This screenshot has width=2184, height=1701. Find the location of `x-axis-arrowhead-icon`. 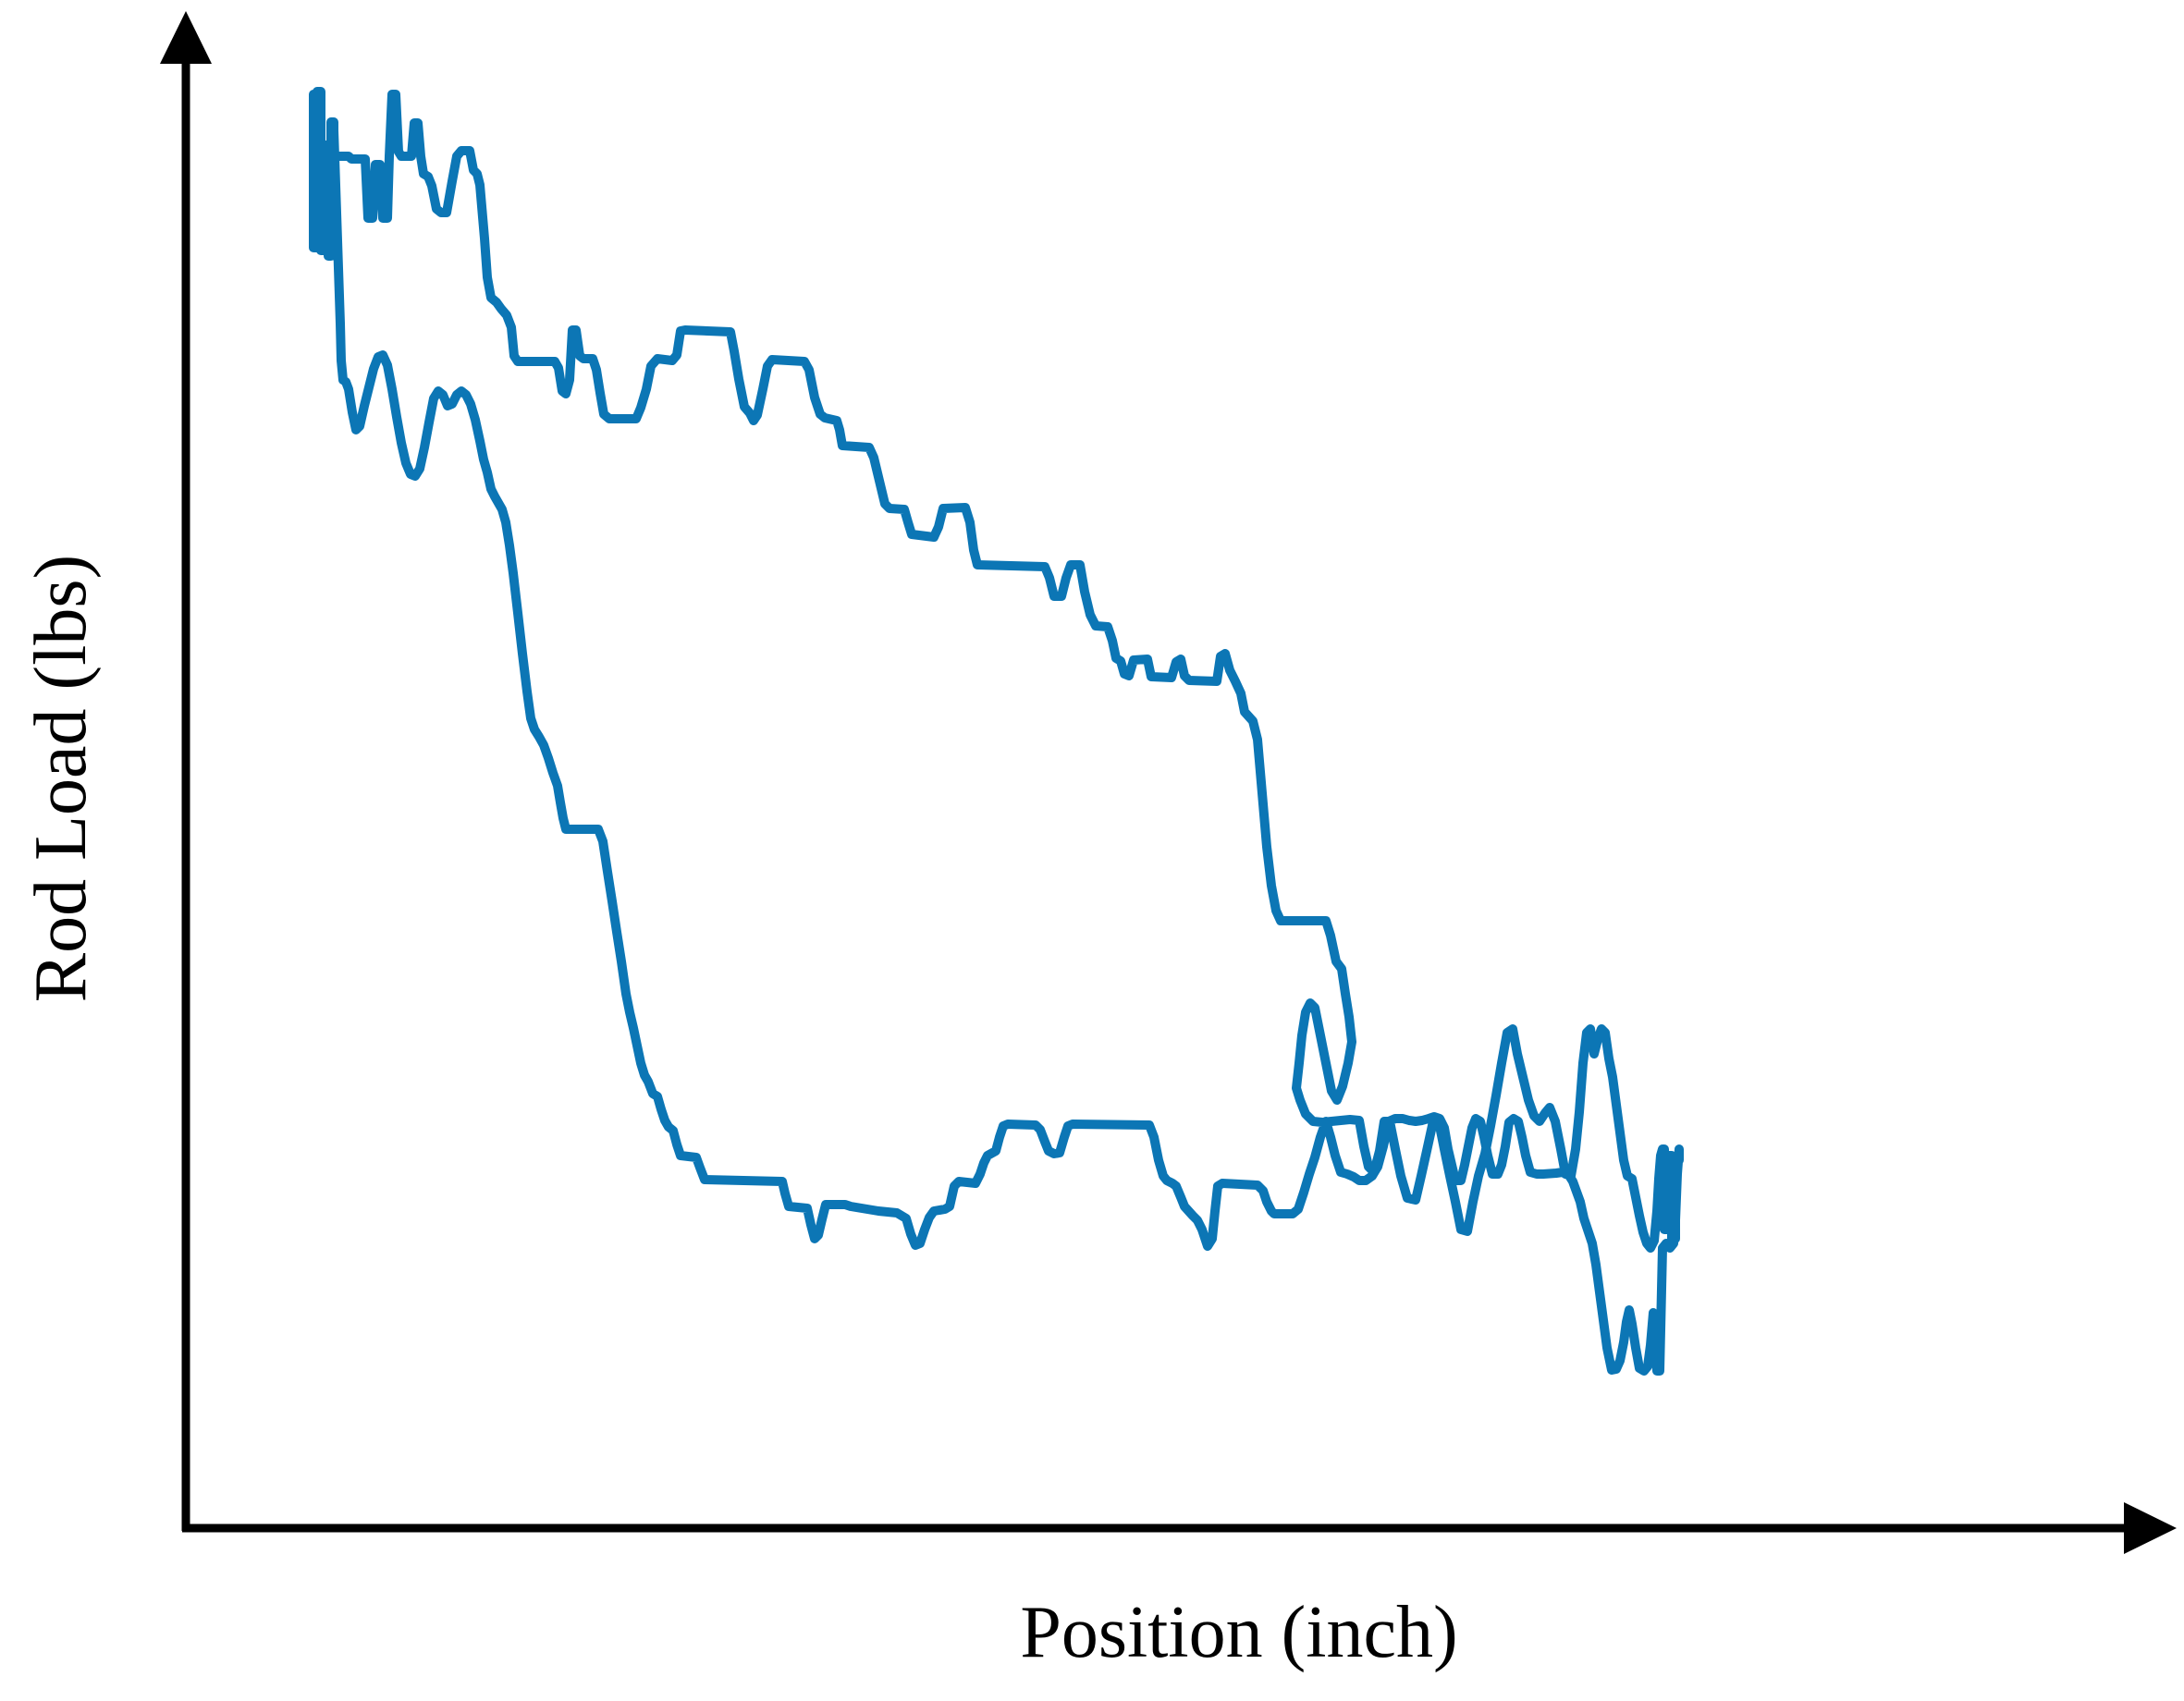

x-axis-arrowhead-icon is located at coordinates (2150, 1528).